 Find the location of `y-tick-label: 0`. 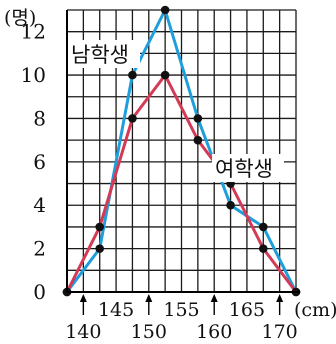

y-tick-label: 0 is located at coordinates (39, 292).